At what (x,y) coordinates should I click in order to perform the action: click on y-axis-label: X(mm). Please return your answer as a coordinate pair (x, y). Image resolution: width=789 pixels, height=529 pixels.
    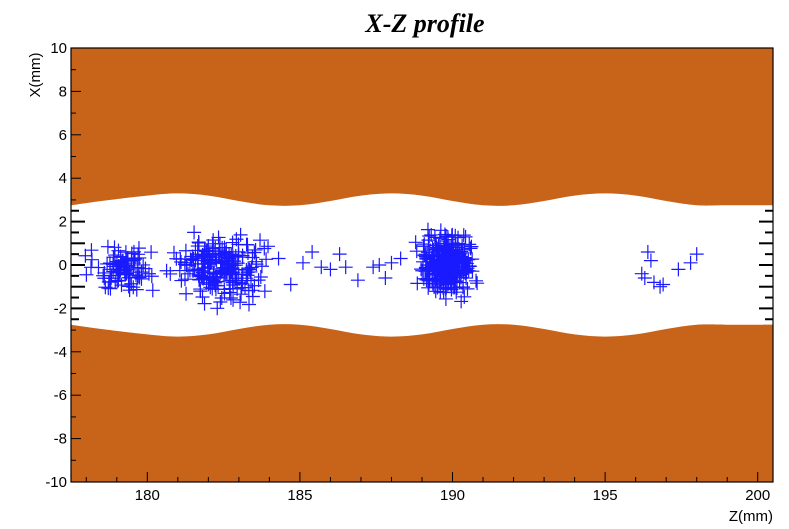
    Looking at the image, I should click on (35, 75).